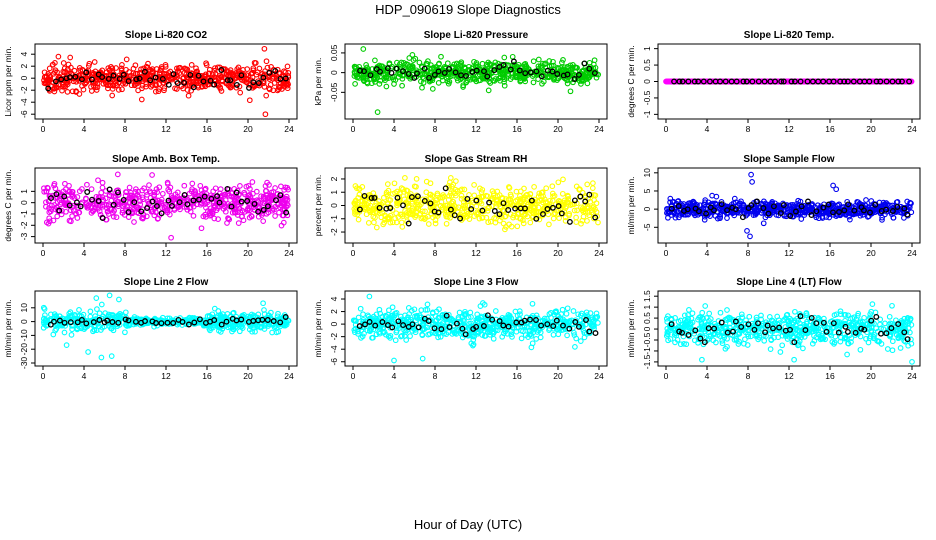  Describe the element at coordinates (166, 35) in the screenshot. I see `panel-title: Slope Li-820 CO2` at that location.